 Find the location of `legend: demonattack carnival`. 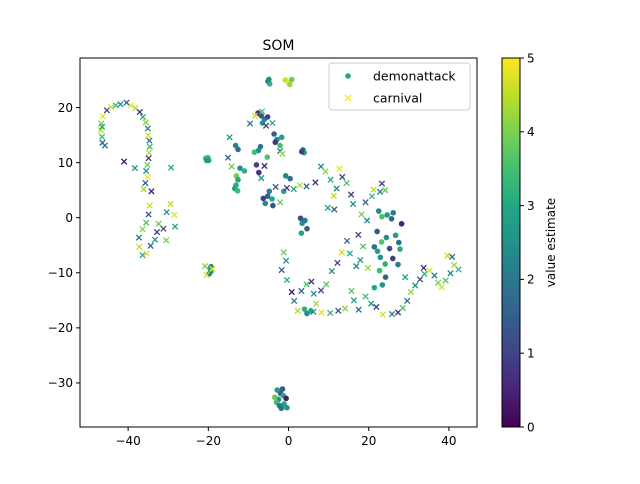

legend: demonattack carnival is located at coordinates (399, 86).